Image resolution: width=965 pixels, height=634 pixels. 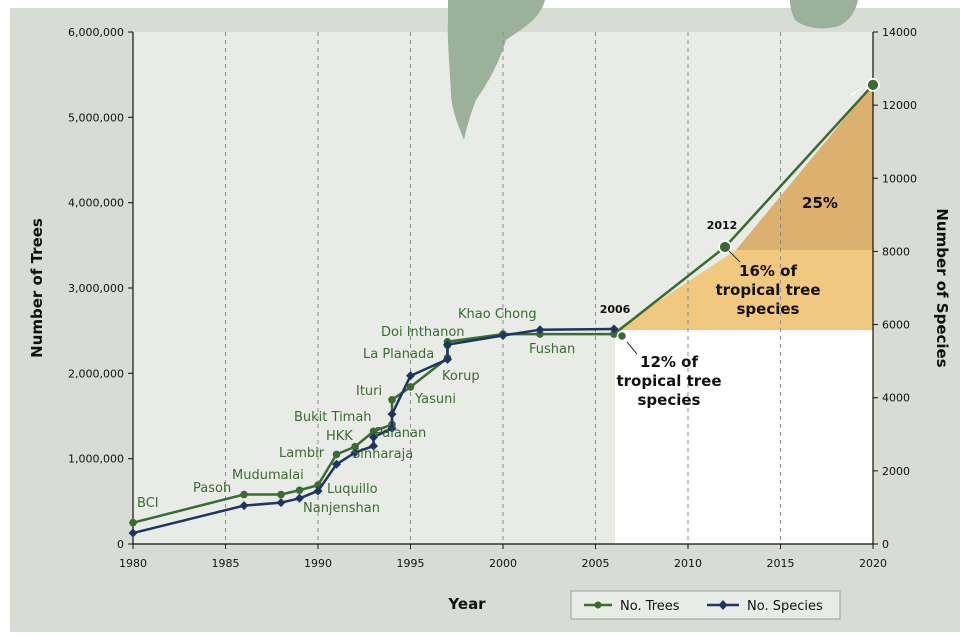 What do you see at coordinates (496, 70) in the screenshot?
I see `south-america-map-shape` at bounding box center [496, 70].